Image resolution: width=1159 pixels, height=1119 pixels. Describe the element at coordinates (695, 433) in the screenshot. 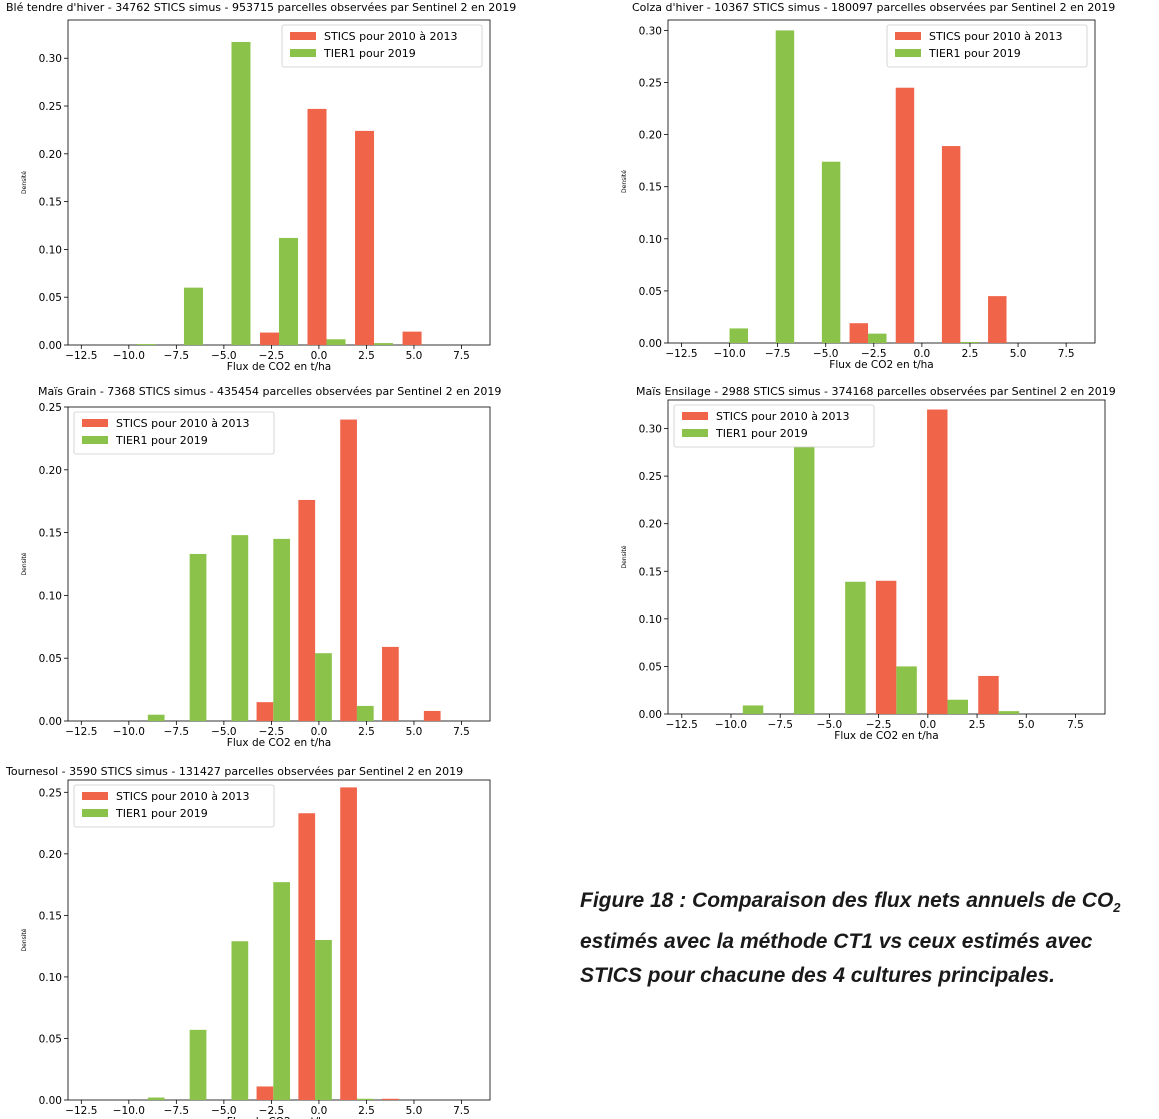

I see `legend-swatch-tier1` at that location.